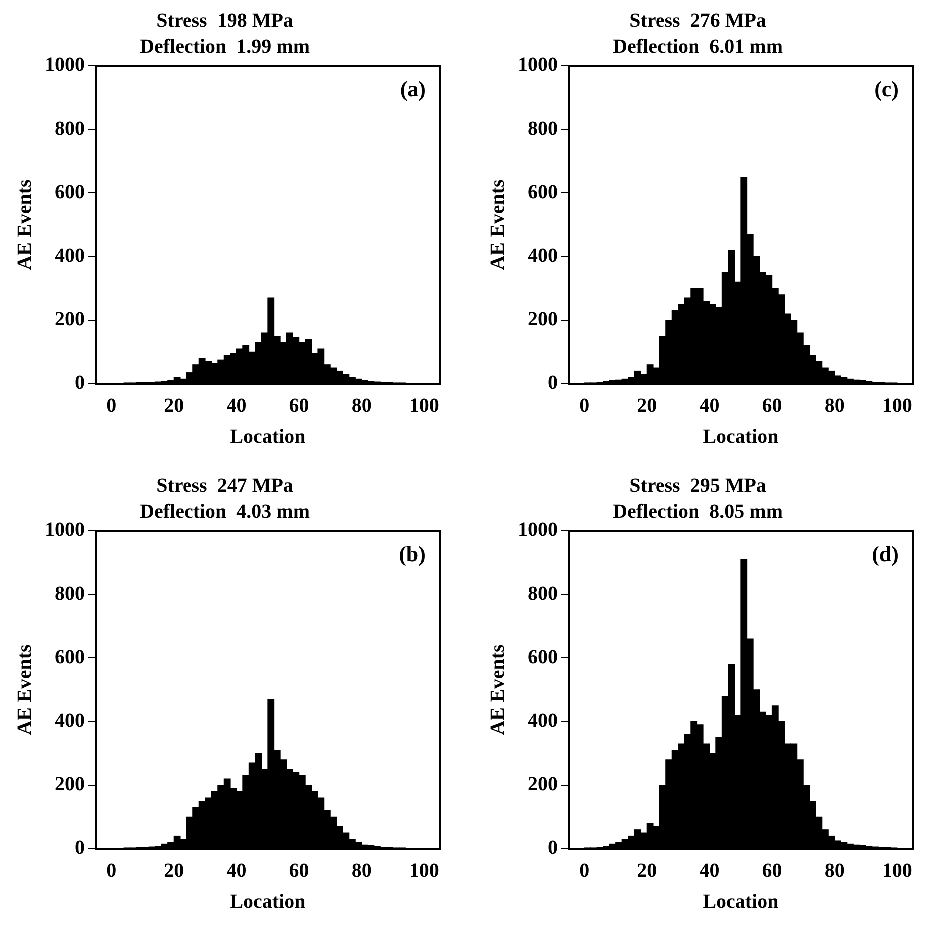 The image size is (946, 930). I want to click on chart-title: Stress 276 MPa, so click(698, 21).